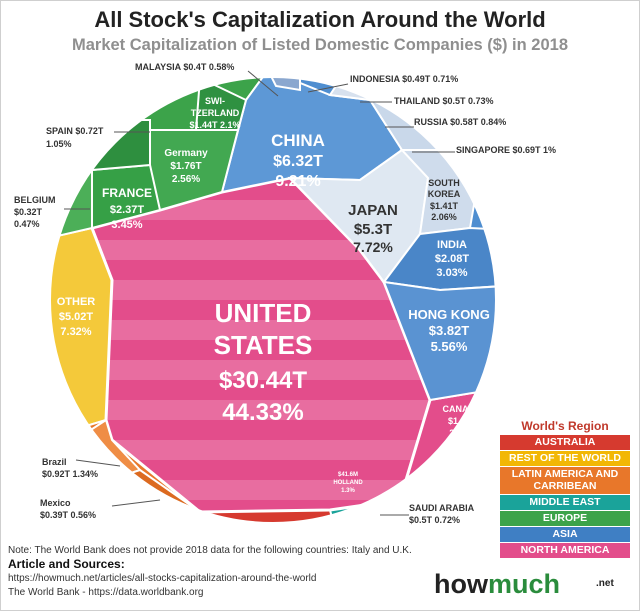  I want to click on share-japan: 7.72%, so click(373, 247).